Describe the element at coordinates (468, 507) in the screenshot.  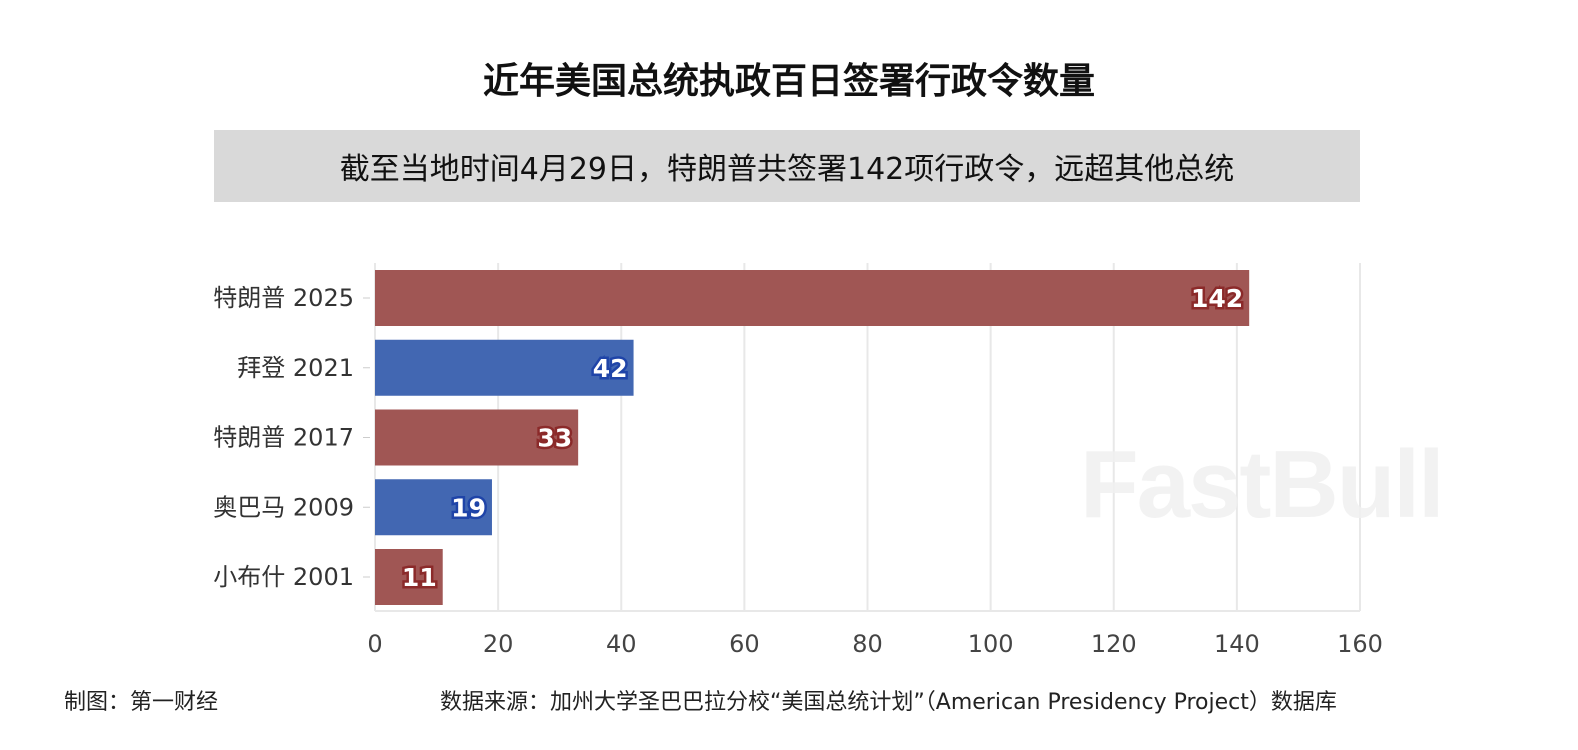
I see `data-label: 19` at that location.